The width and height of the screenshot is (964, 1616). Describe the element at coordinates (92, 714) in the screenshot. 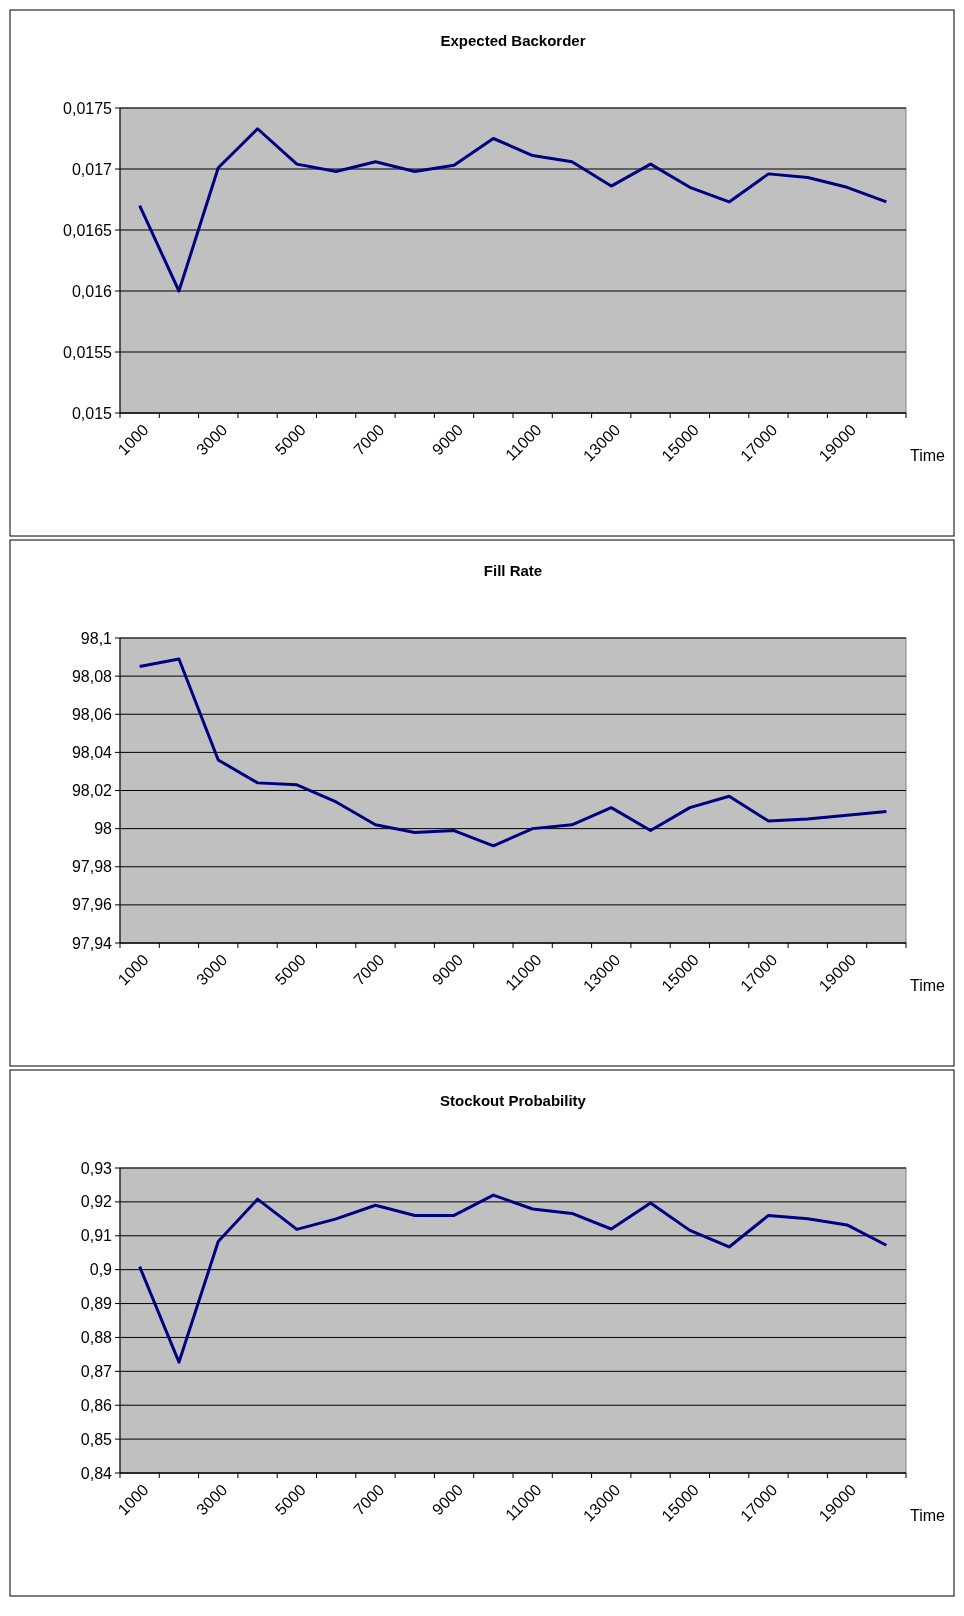

I see `y-tick-label: 98,06` at that location.